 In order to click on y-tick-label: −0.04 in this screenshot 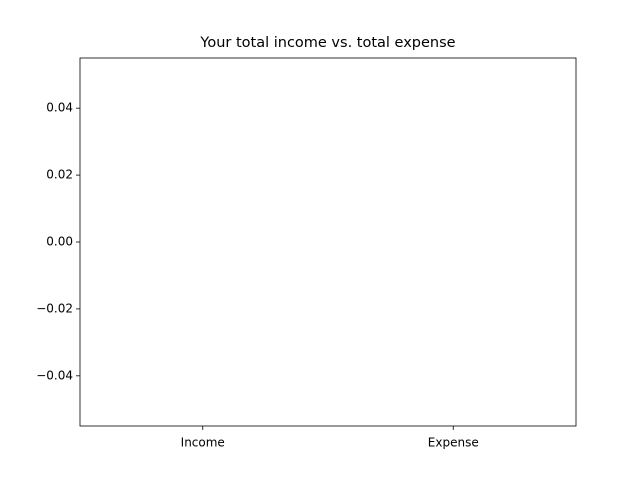, I will do `click(54, 375)`.